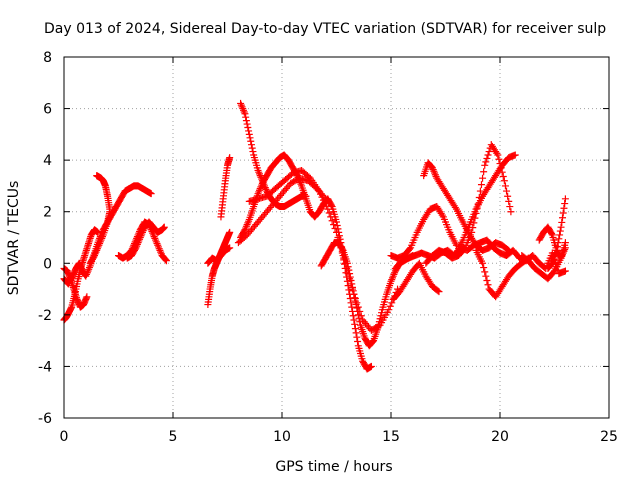  Describe the element at coordinates (47, 213) in the screenshot. I see `y-tick-label: 2` at that location.